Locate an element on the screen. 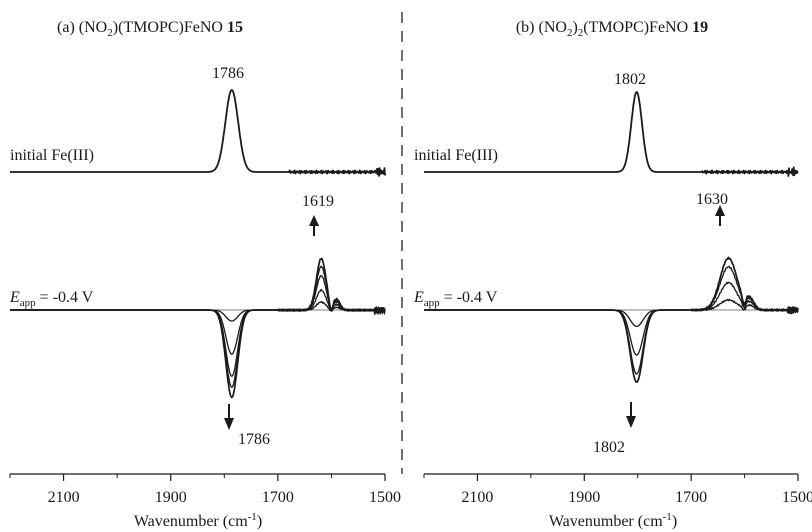 This screenshot has width=812, height=532. panel-a-negative-label: 1786 is located at coordinates (254, 439).